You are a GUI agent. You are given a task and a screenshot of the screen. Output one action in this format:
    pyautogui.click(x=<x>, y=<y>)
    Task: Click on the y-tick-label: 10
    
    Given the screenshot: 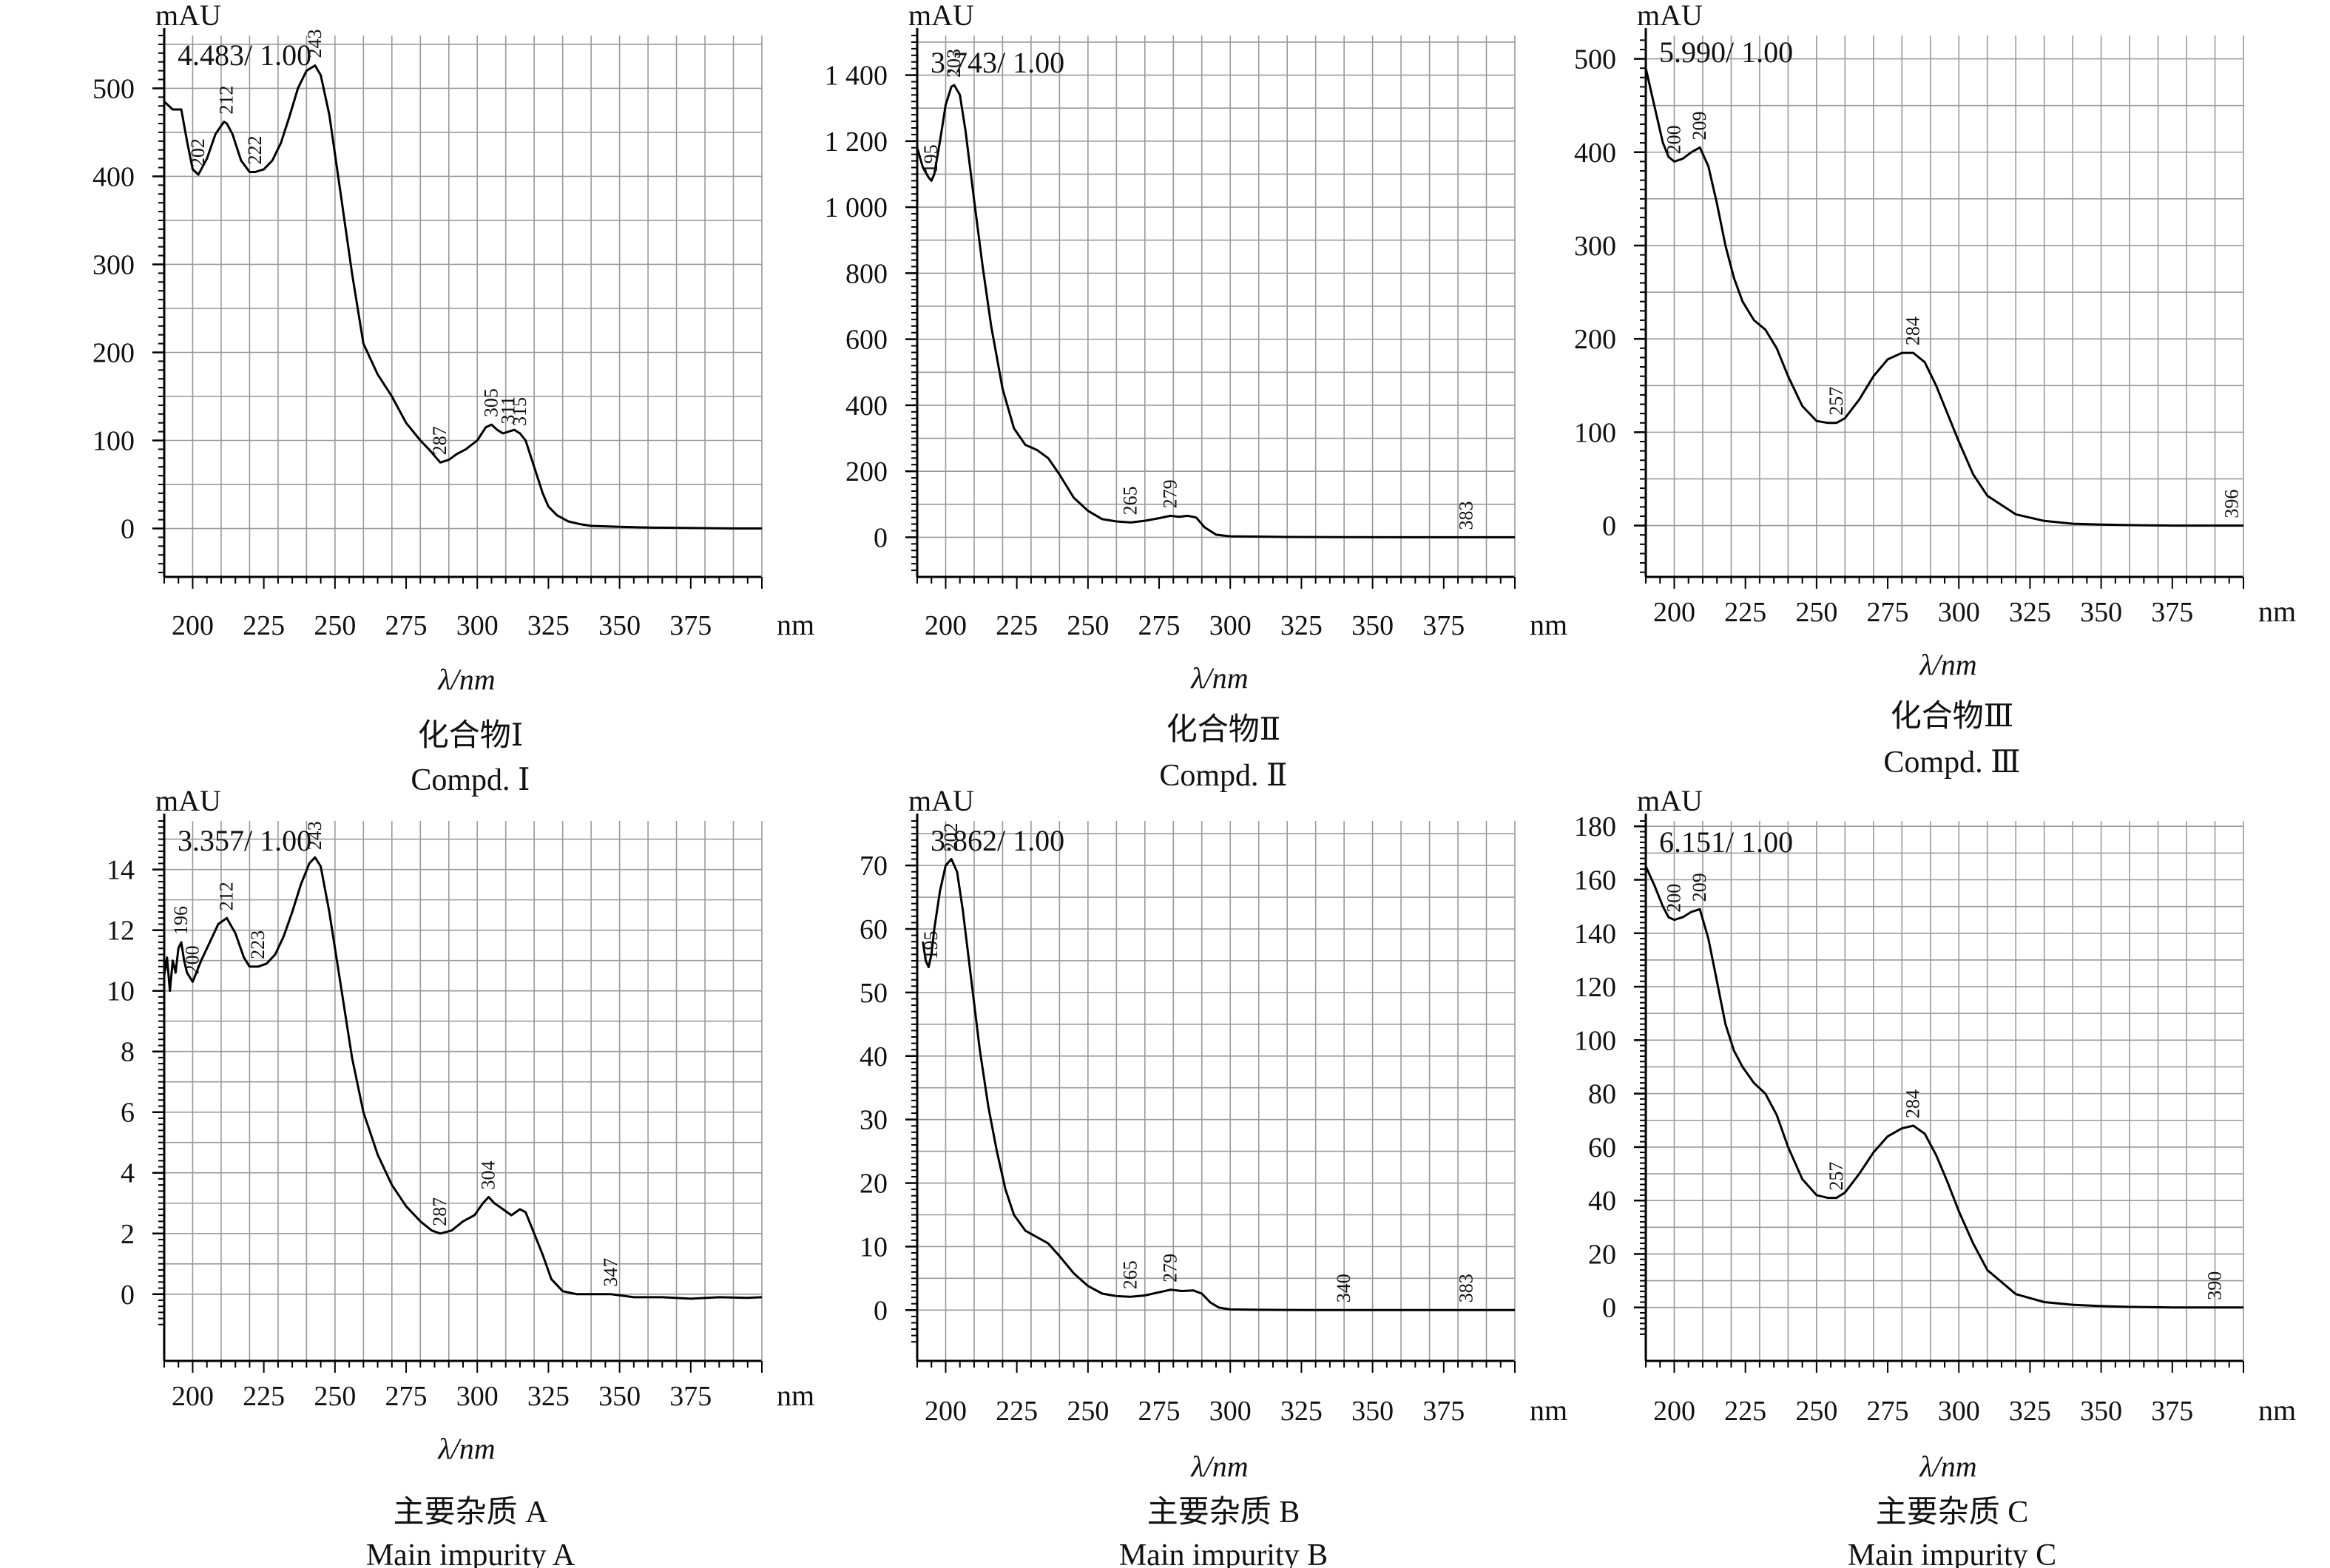 What is the action you would take?
    pyautogui.click(x=874, y=1247)
    